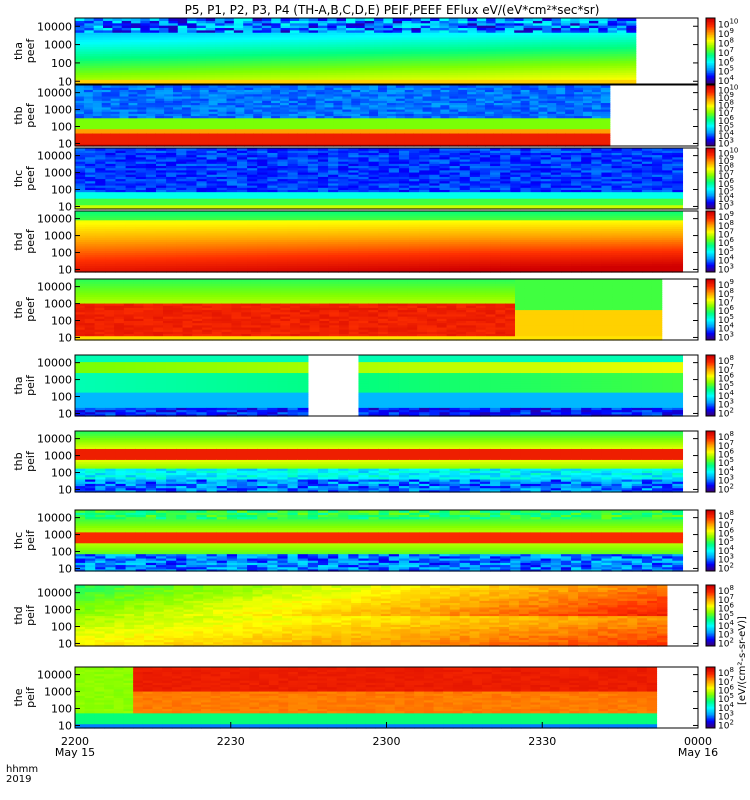 The height and width of the screenshot is (800, 750). Describe the element at coordinates (61, 127) in the screenshot. I see `y-tick-label: 100` at that location.